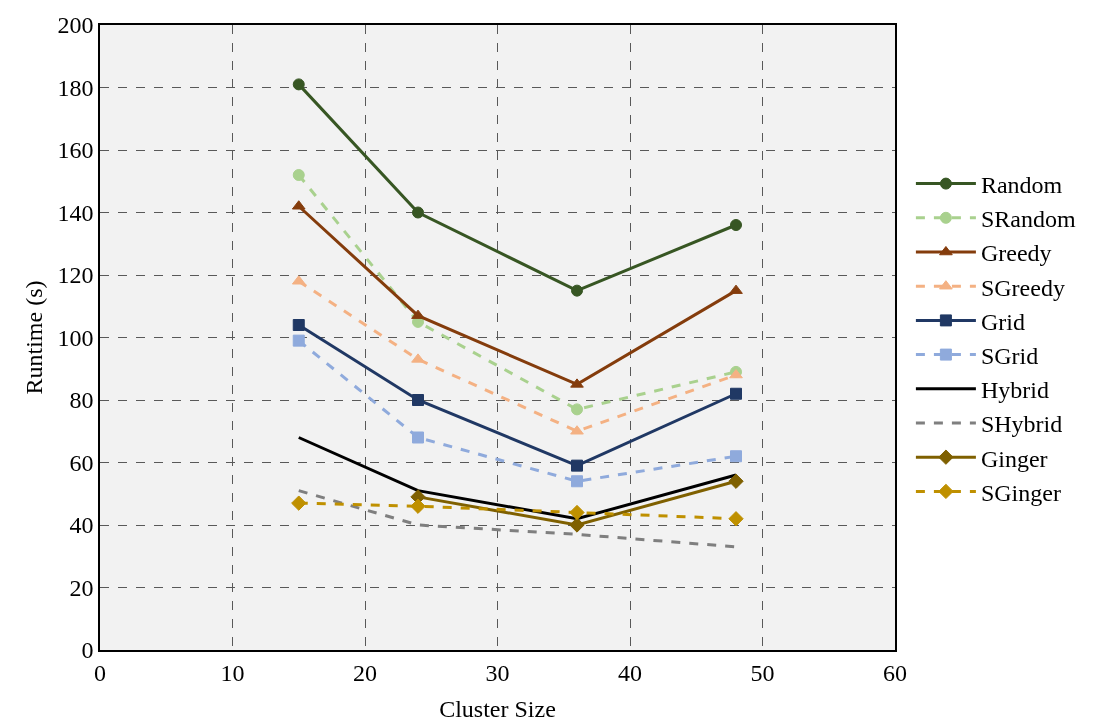 Image resolution: width=1094 pixels, height=722 pixels. I want to click on y-axis-title: Runtime (s), so click(33, 337).